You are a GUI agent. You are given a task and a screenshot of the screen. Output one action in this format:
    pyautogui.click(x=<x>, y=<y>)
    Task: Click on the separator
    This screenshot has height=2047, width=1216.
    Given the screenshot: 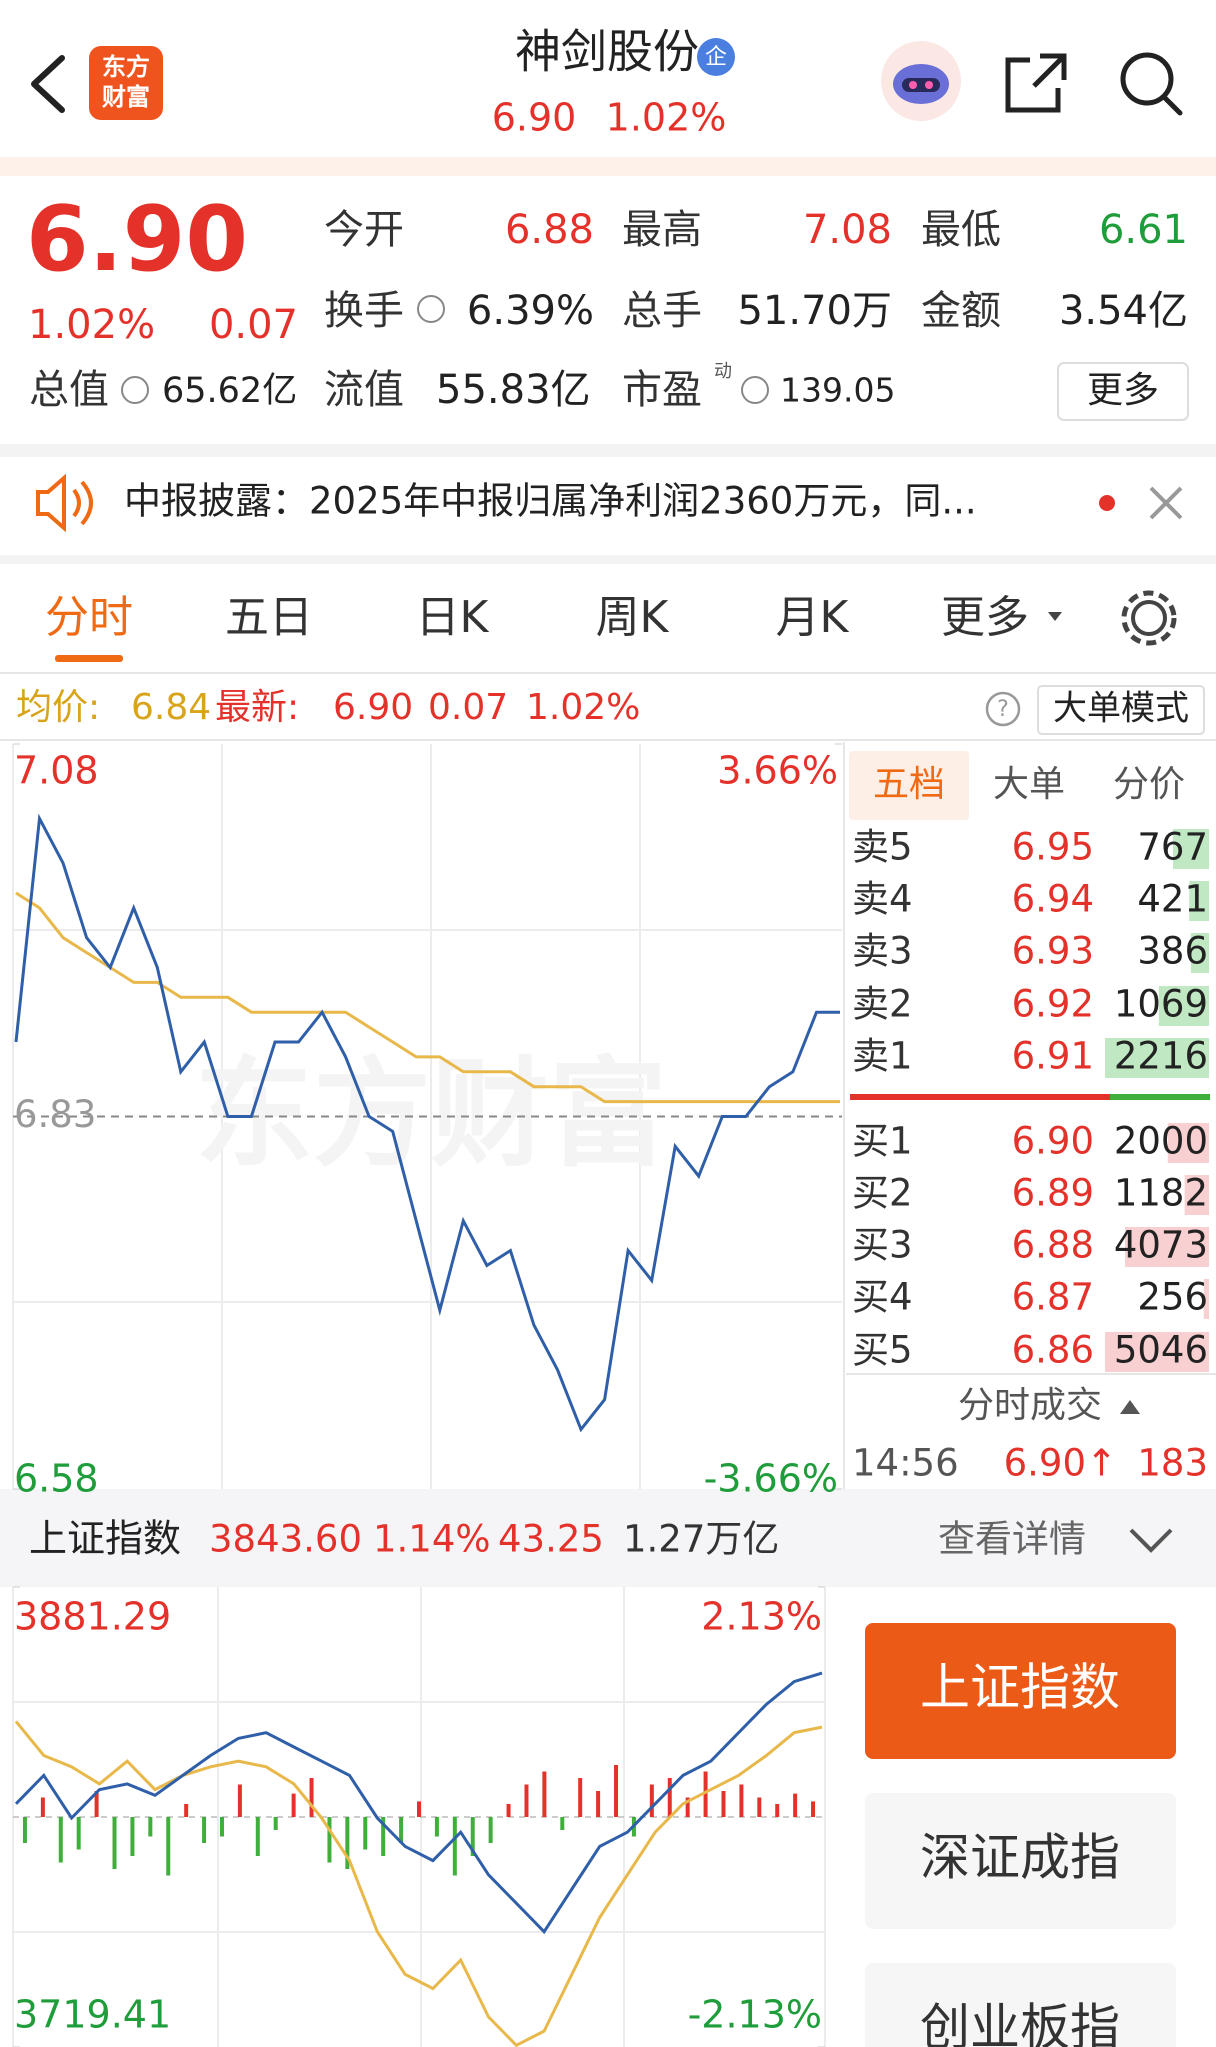 What is the action you would take?
    pyautogui.click(x=608, y=559)
    